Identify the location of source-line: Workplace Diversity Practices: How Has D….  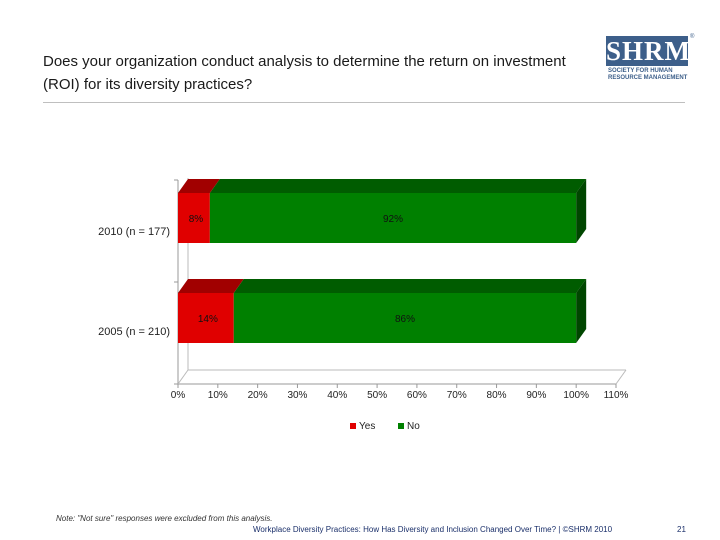
(433, 529).